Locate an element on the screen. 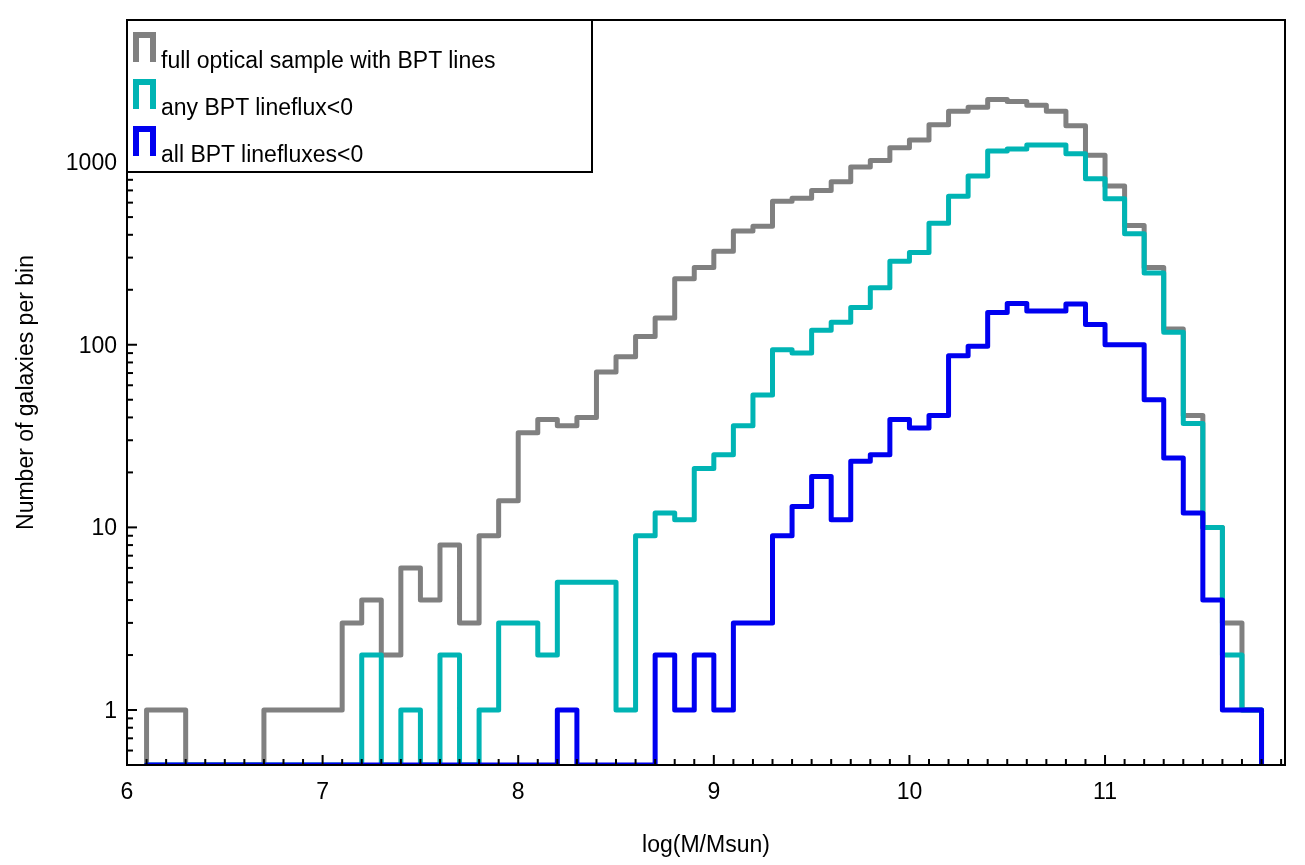 This screenshot has width=1305, height=865. x-tick-label: 9 is located at coordinates (714, 791).